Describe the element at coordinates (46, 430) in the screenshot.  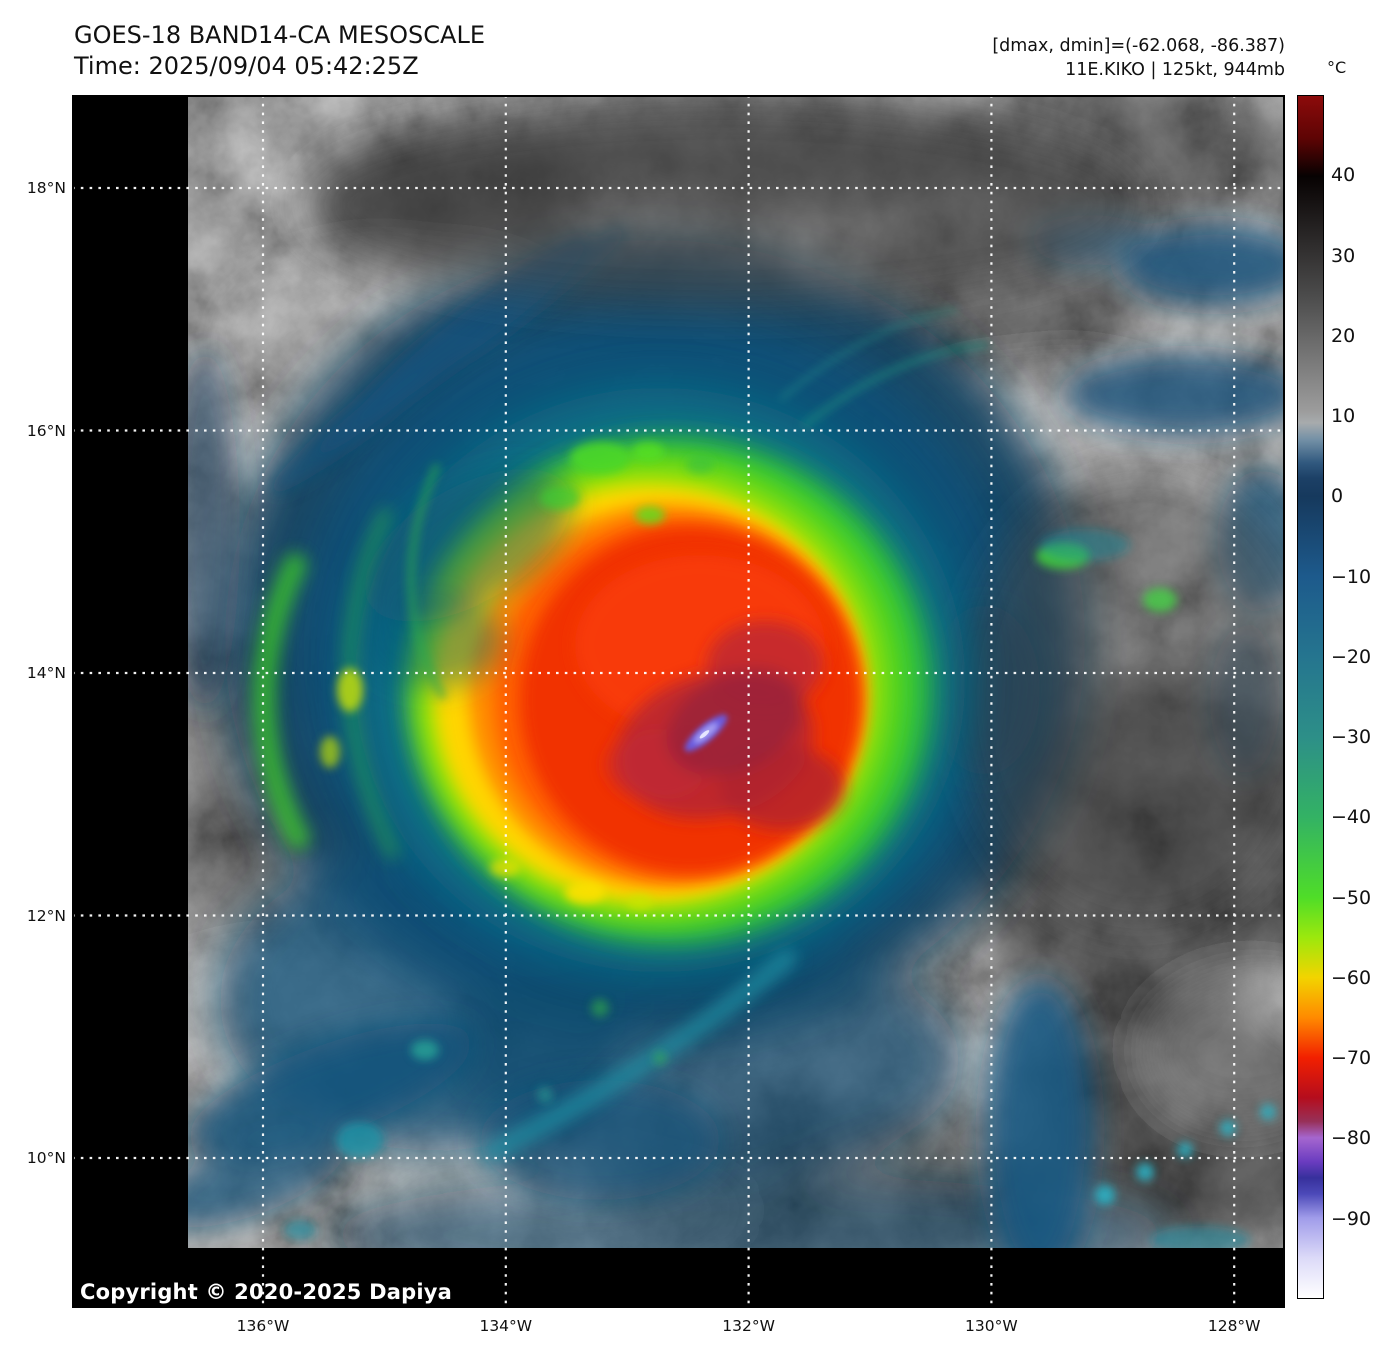
I see `lat-tick-label: 16°N` at that location.